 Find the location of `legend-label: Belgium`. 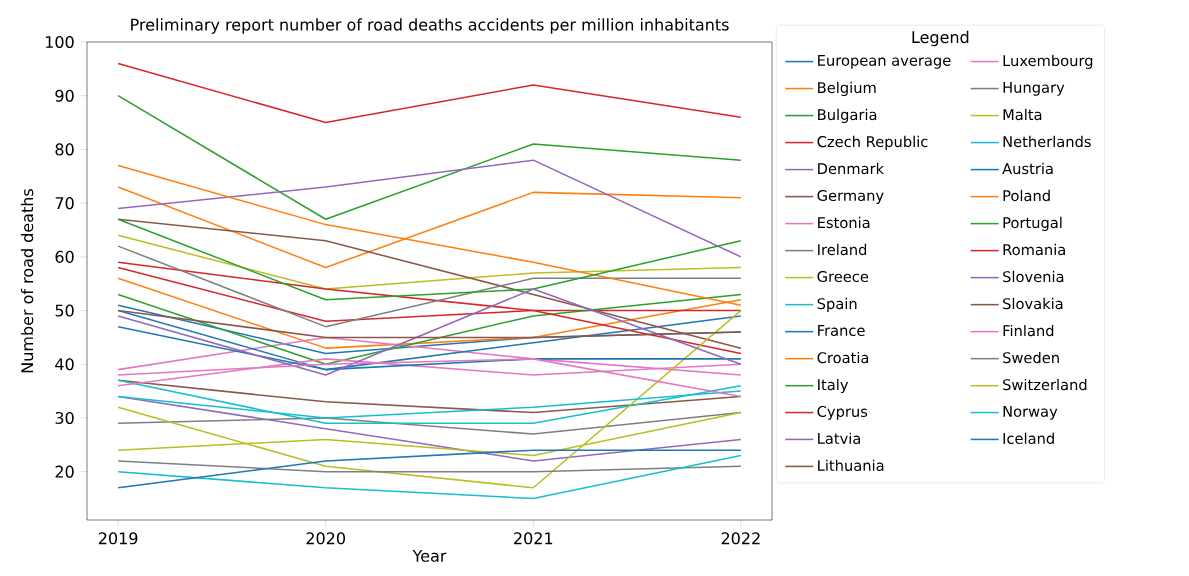

legend-label: Belgium is located at coordinates (847, 88).